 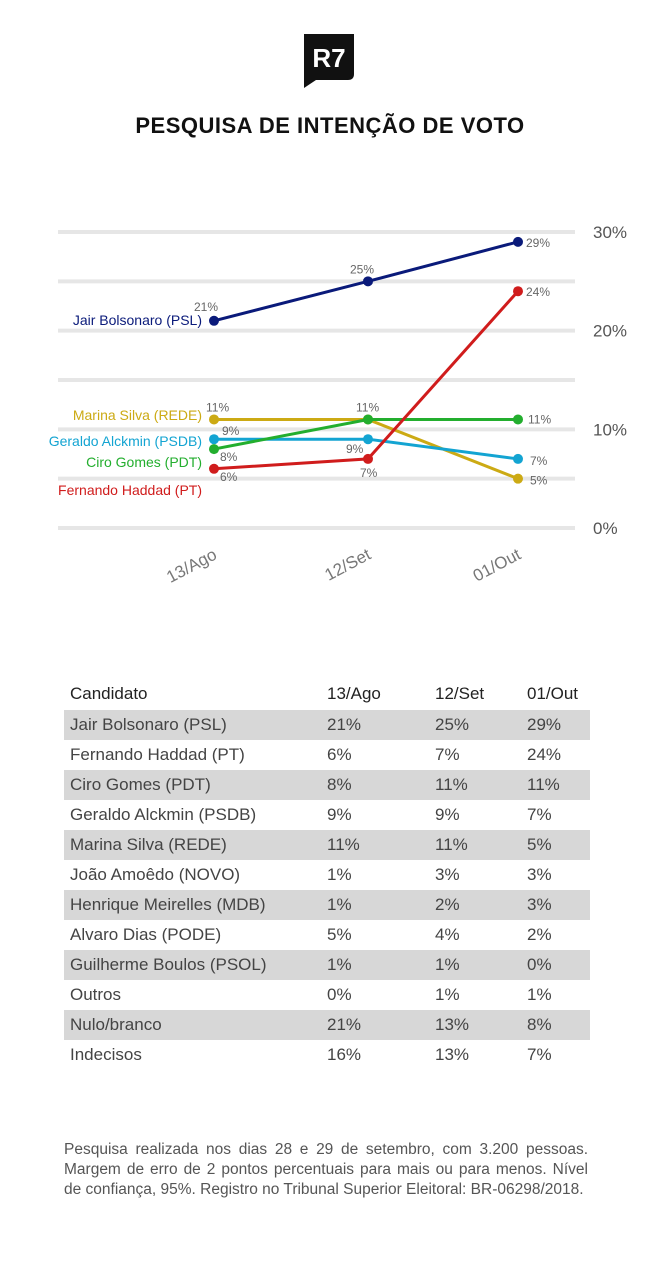 What do you see at coordinates (344, 1054) in the screenshot?
I see `table-cell: 16%` at bounding box center [344, 1054].